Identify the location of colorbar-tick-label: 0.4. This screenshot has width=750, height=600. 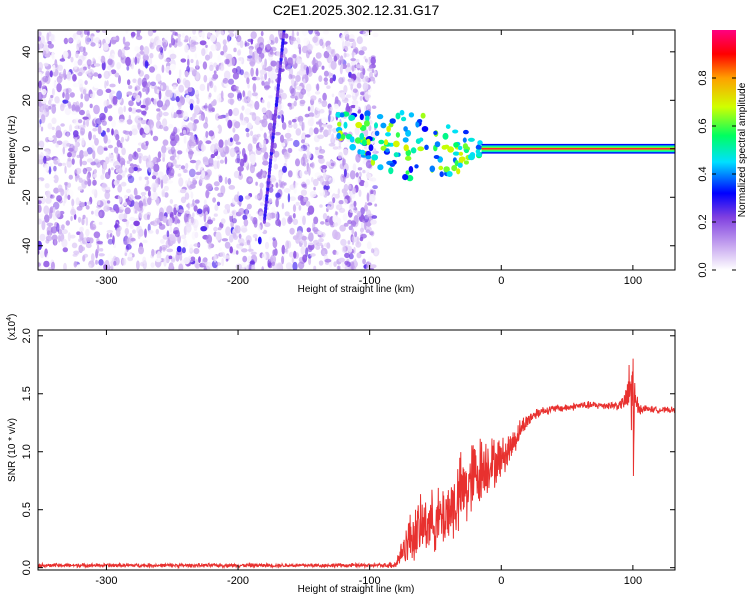
(703, 173).